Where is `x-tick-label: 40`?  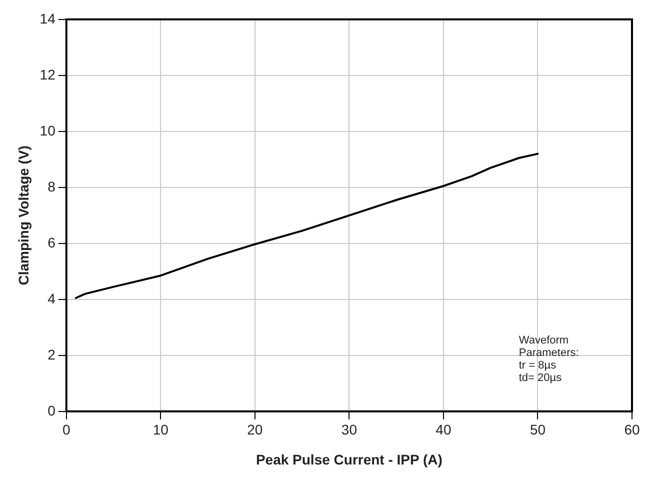 x-tick-label: 40 is located at coordinates (444, 430).